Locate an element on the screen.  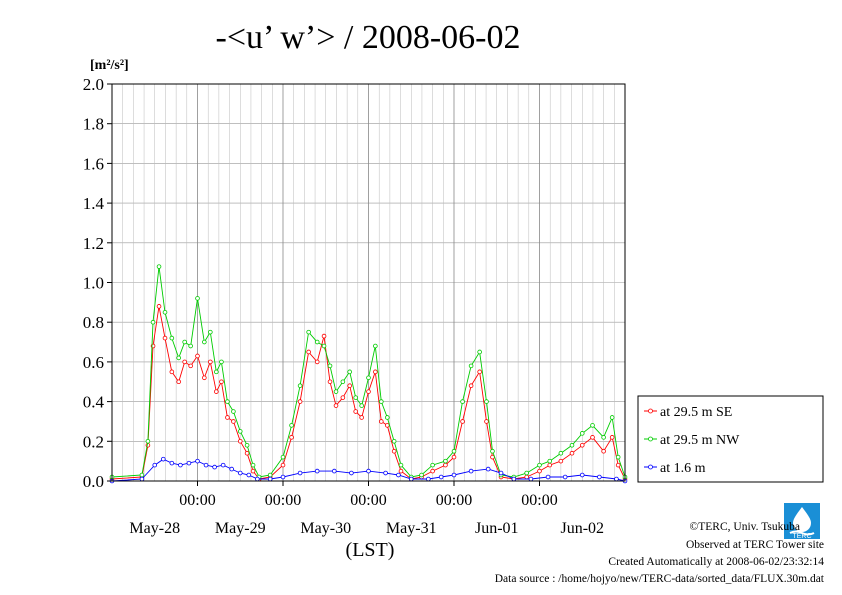
y-tick-label: 0.0 is located at coordinates (93, 481).